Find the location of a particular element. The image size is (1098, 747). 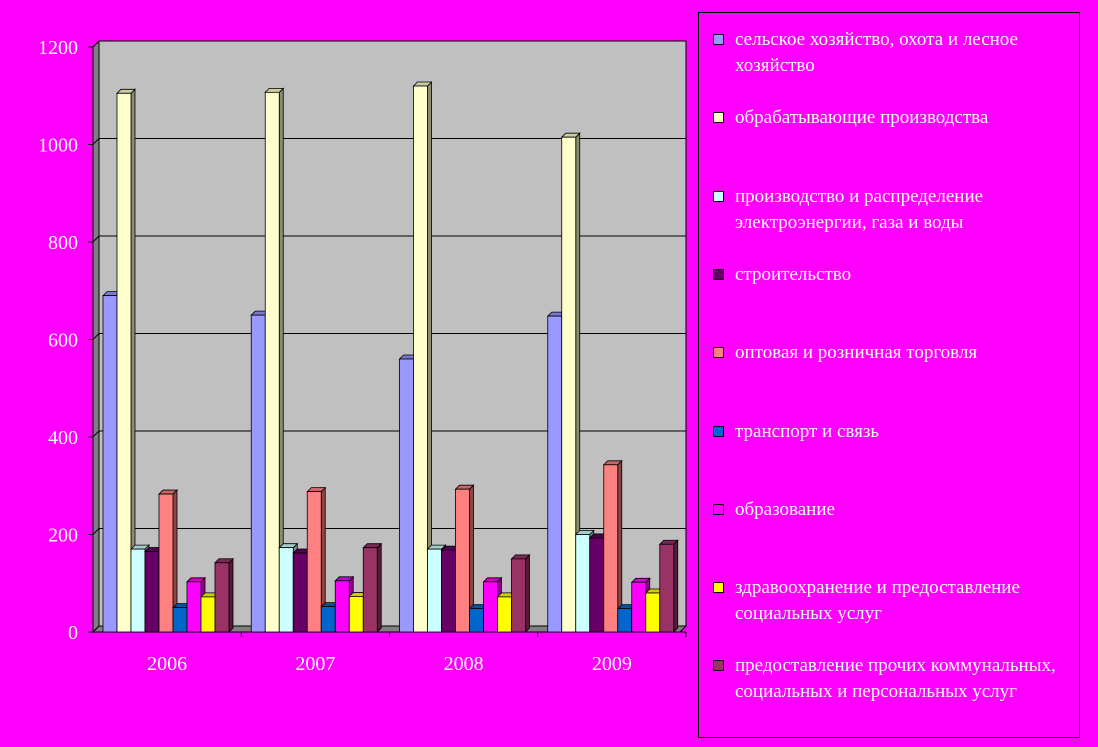

legend-label: обрабатывающие производства is located at coordinates (862, 117).